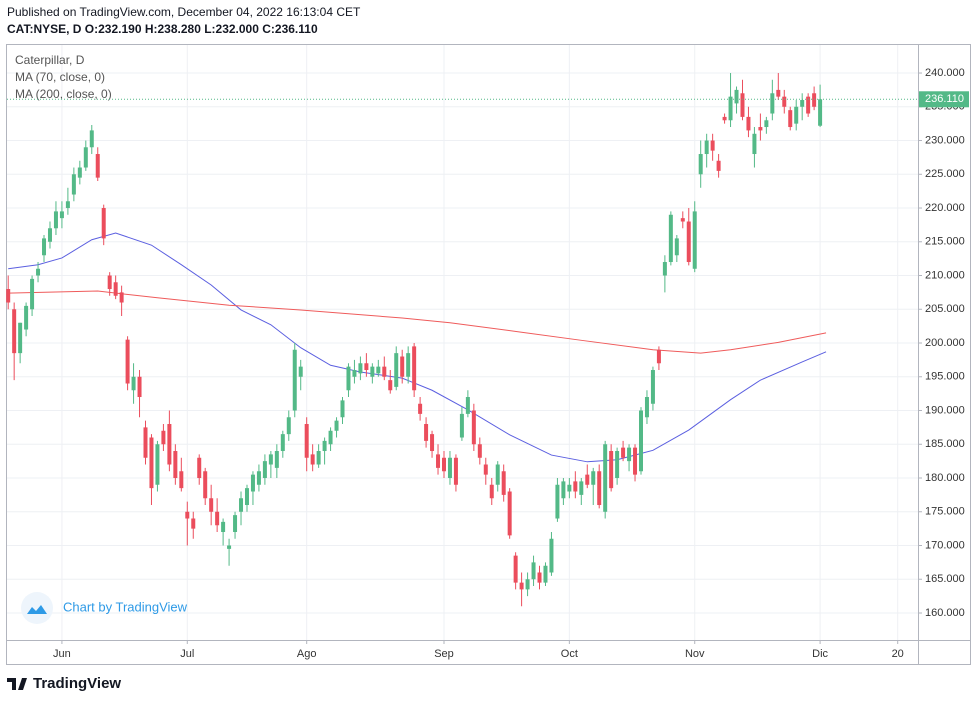  What do you see at coordinates (64, 683) in the screenshot?
I see `brand-logo: TradingView` at bounding box center [64, 683].